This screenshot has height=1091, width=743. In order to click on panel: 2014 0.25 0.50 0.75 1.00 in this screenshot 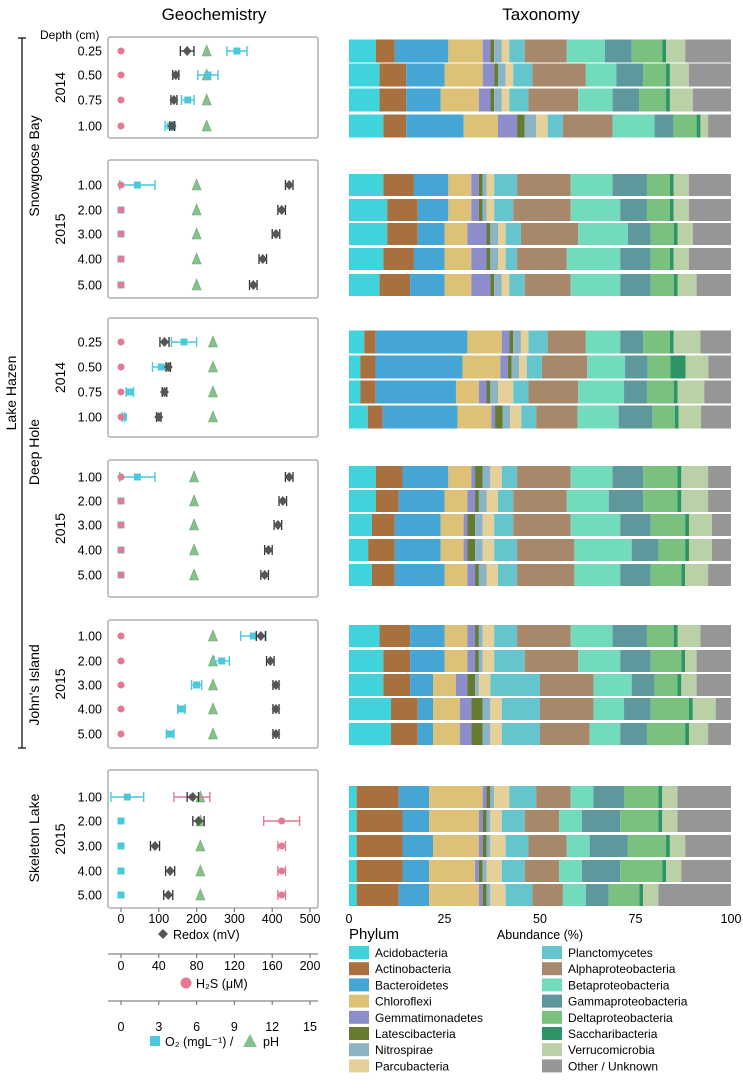, I will do `click(391, 87)`.